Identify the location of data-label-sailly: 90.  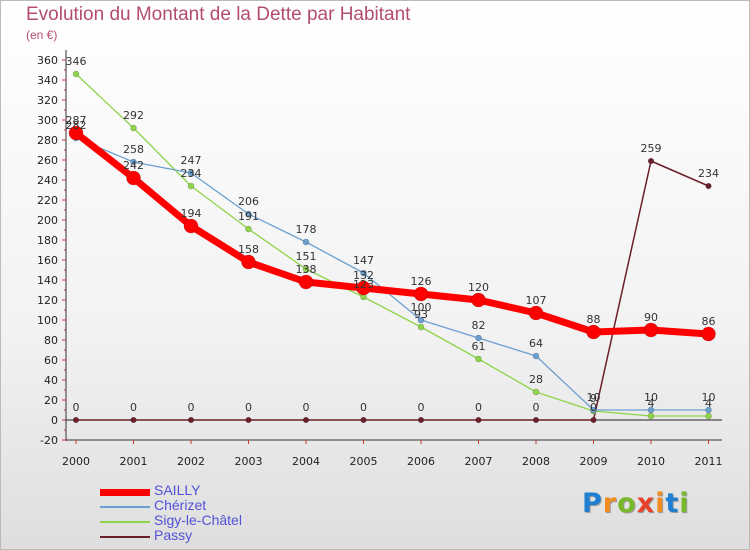
(651, 317).